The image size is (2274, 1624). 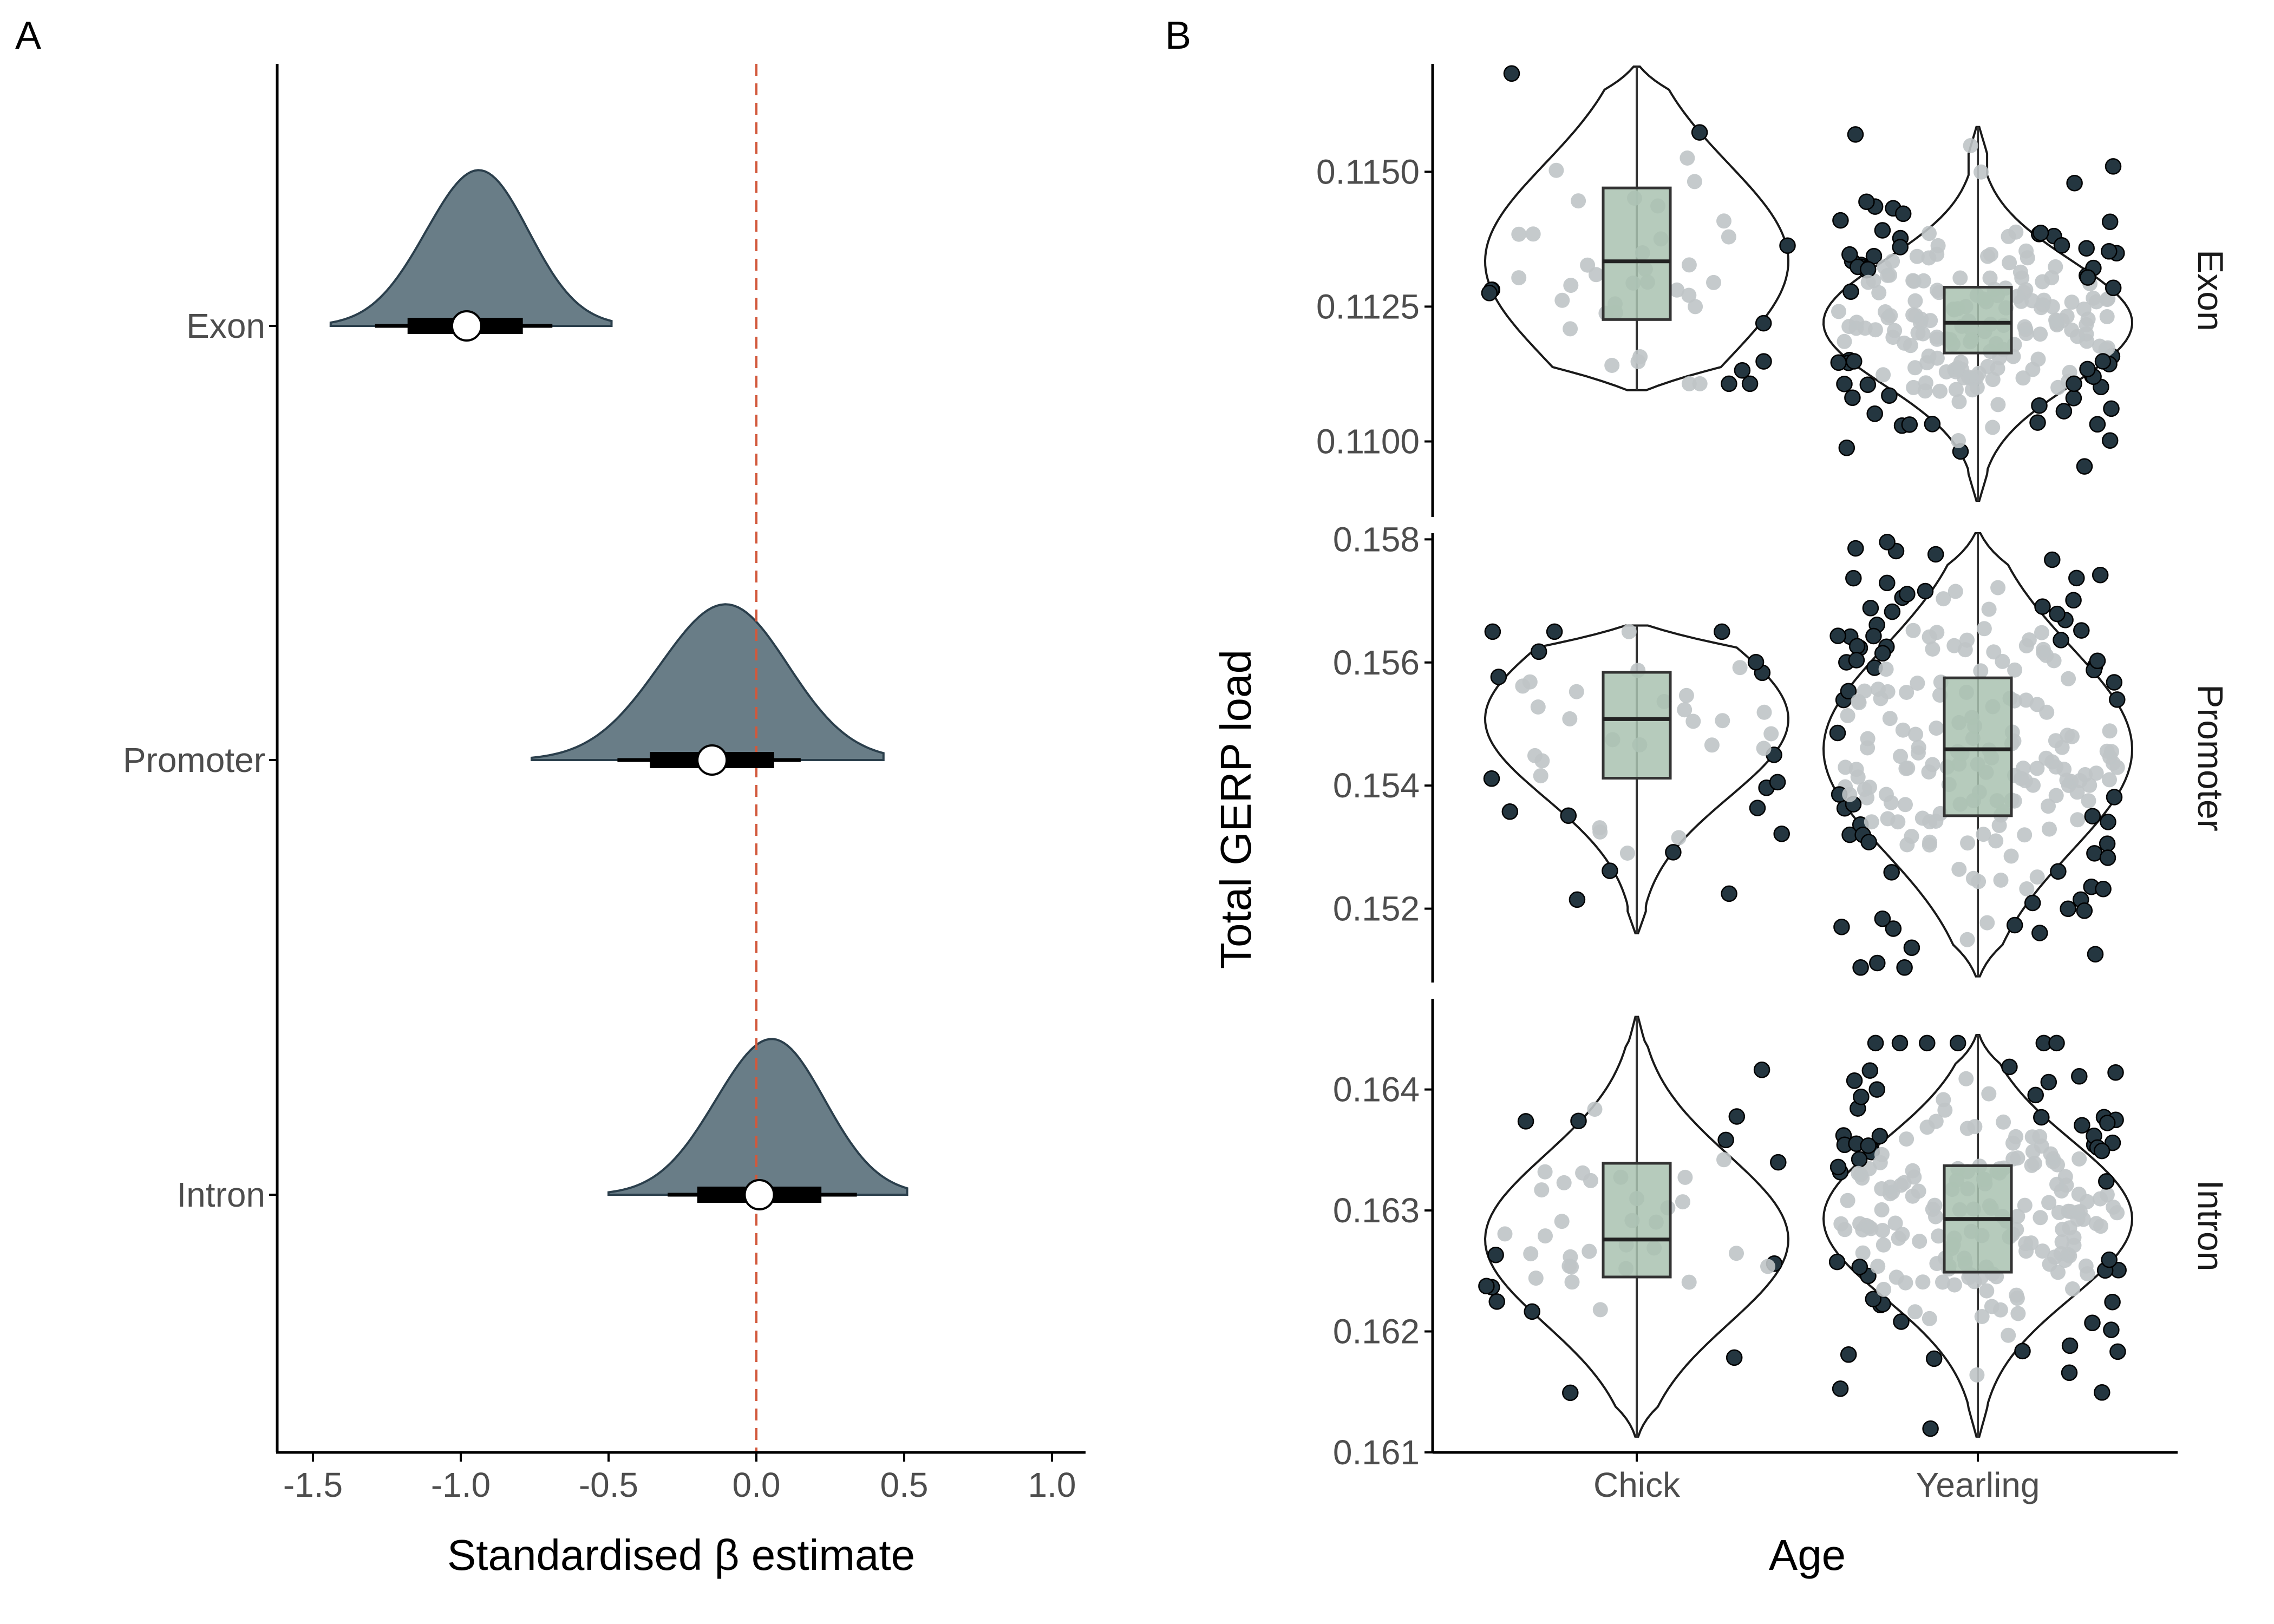 I want to click on x-tick-label: -0.5, so click(x=608, y=1485).